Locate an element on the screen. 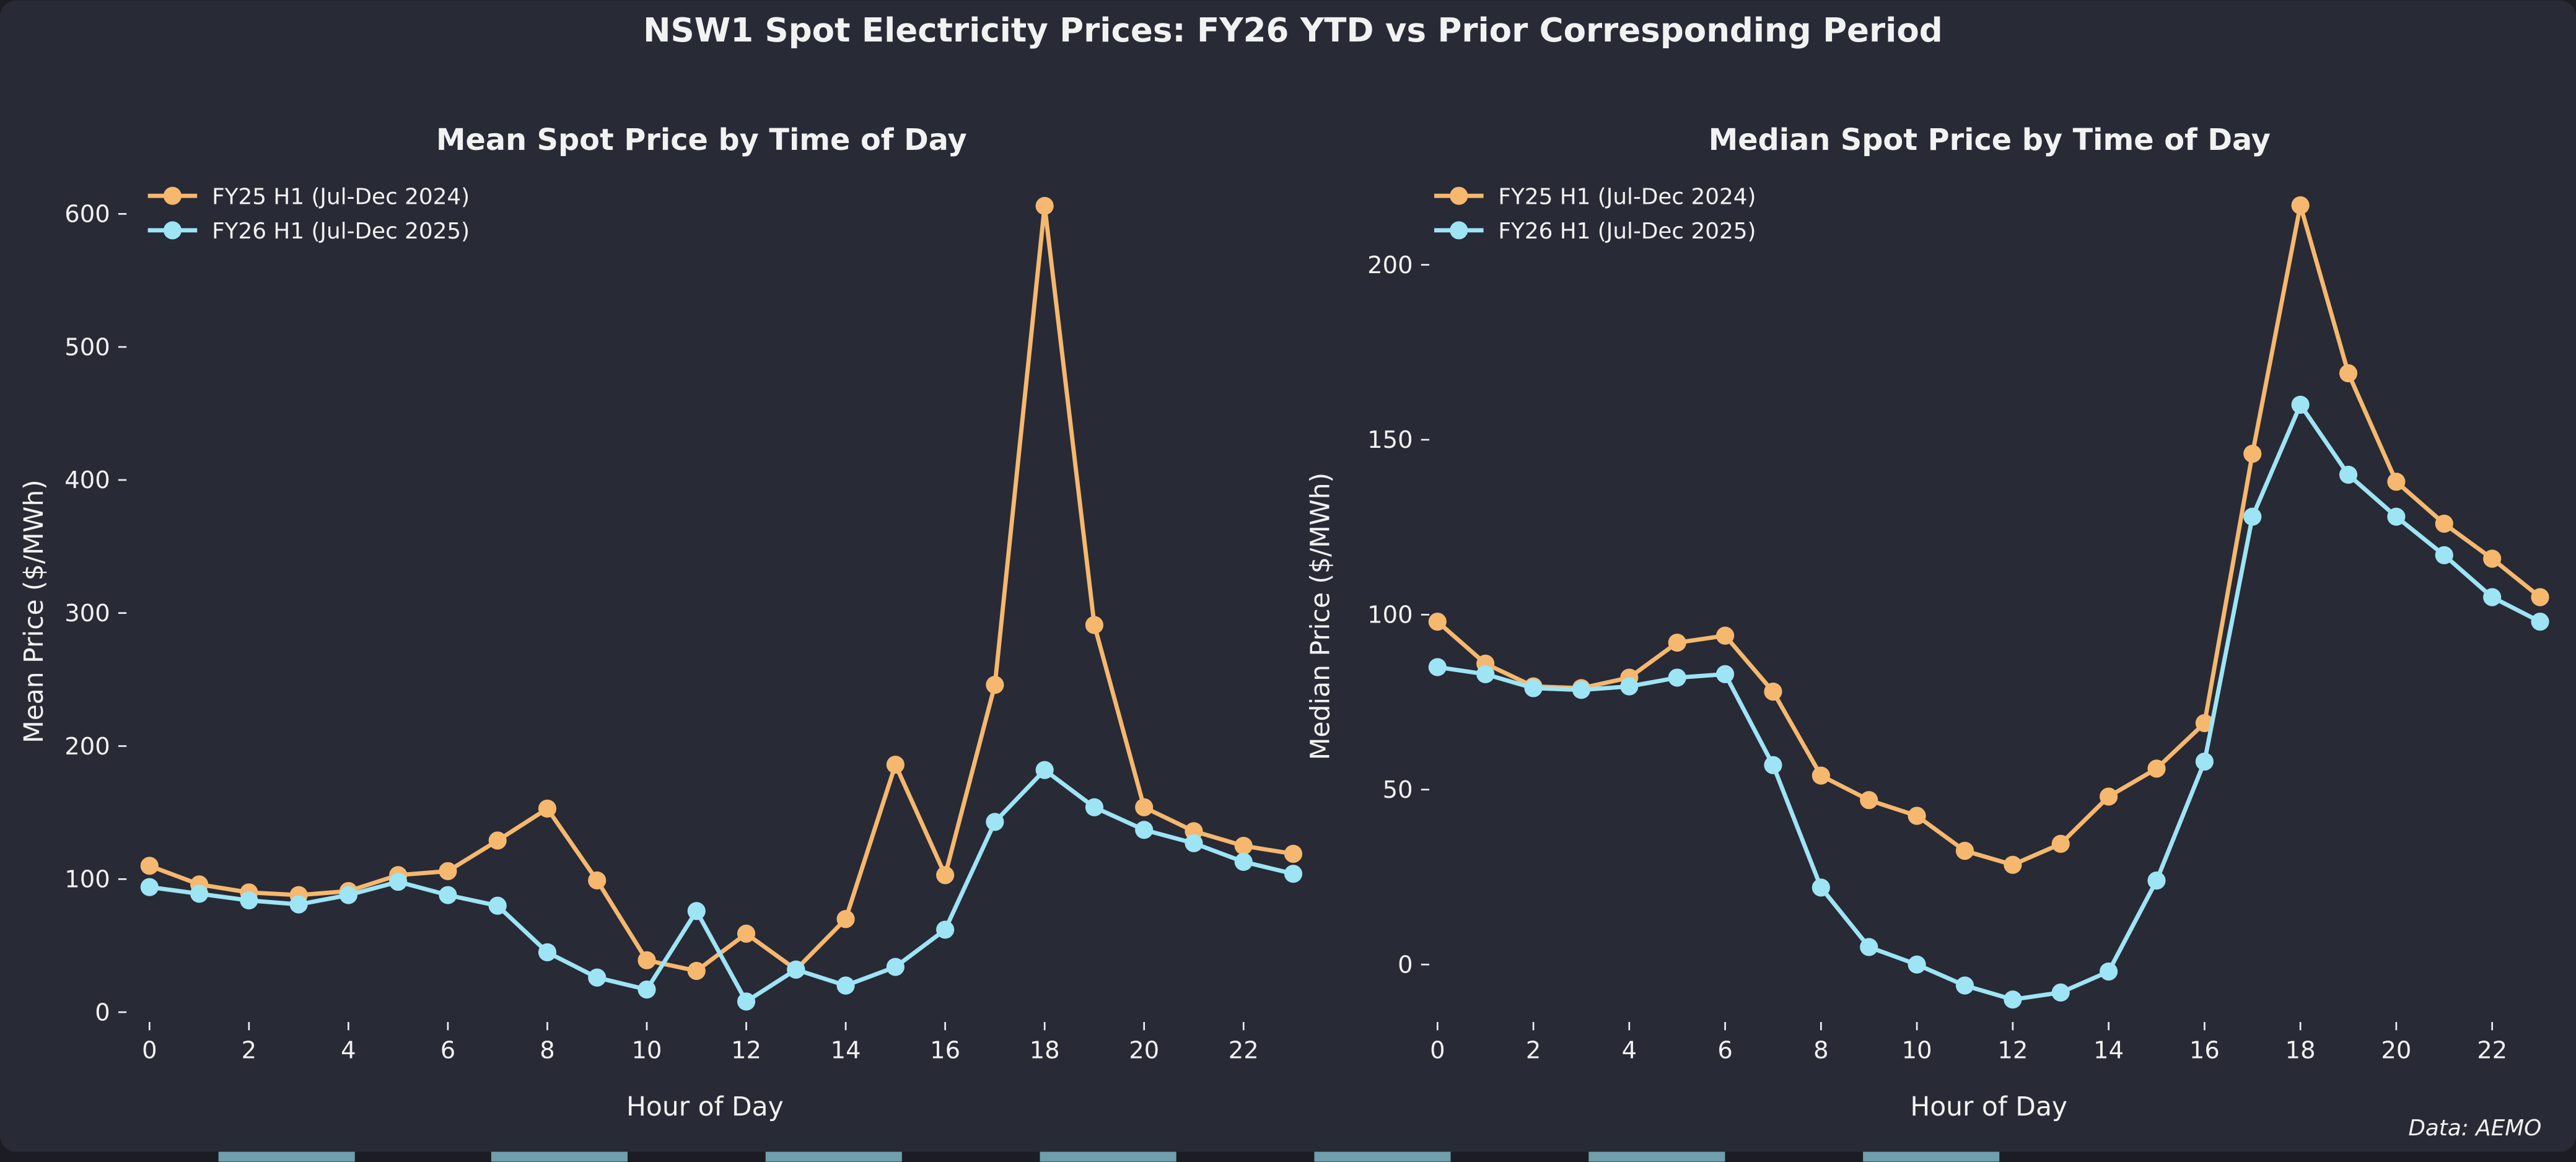 This screenshot has height=1162, width=2576. source-note: Data: AEMO is located at coordinates (2474, 1129).